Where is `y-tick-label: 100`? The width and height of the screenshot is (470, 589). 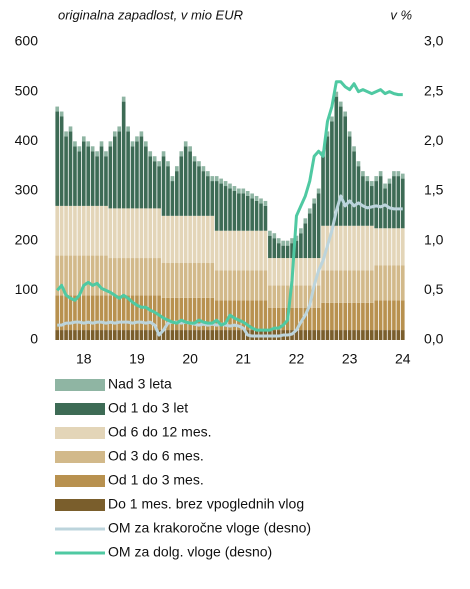
y-tick-label: 100 is located at coordinates (27, 289).